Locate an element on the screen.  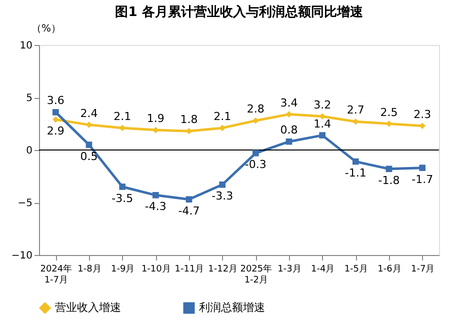
data-label: -4.3 is located at coordinates (155, 207).